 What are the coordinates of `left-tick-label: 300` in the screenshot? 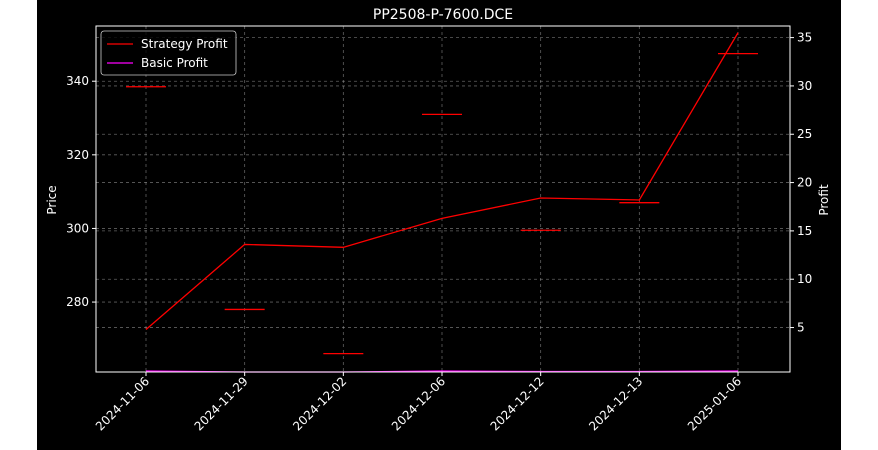 It's located at (77, 228).